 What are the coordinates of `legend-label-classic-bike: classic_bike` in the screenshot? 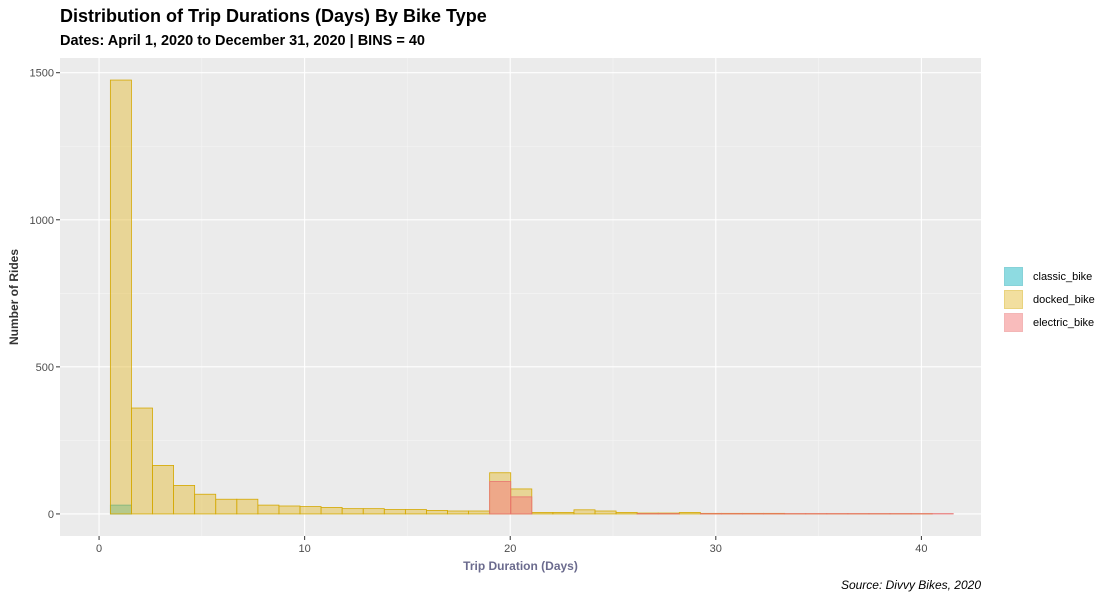 It's located at (1063, 276).